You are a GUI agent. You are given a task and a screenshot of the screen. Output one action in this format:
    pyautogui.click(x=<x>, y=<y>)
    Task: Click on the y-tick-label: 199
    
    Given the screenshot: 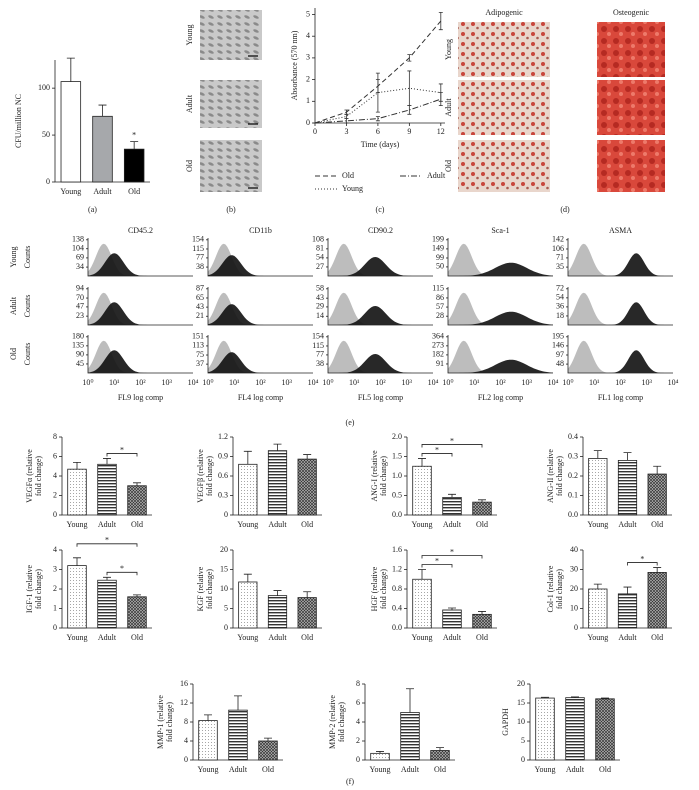 What is the action you would take?
    pyautogui.click(x=438, y=239)
    